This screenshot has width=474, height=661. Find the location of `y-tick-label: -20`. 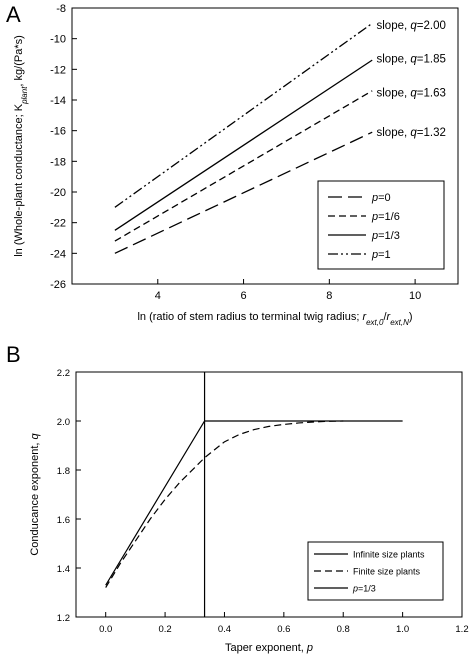

y-tick-label: -20 is located at coordinates (58, 193).